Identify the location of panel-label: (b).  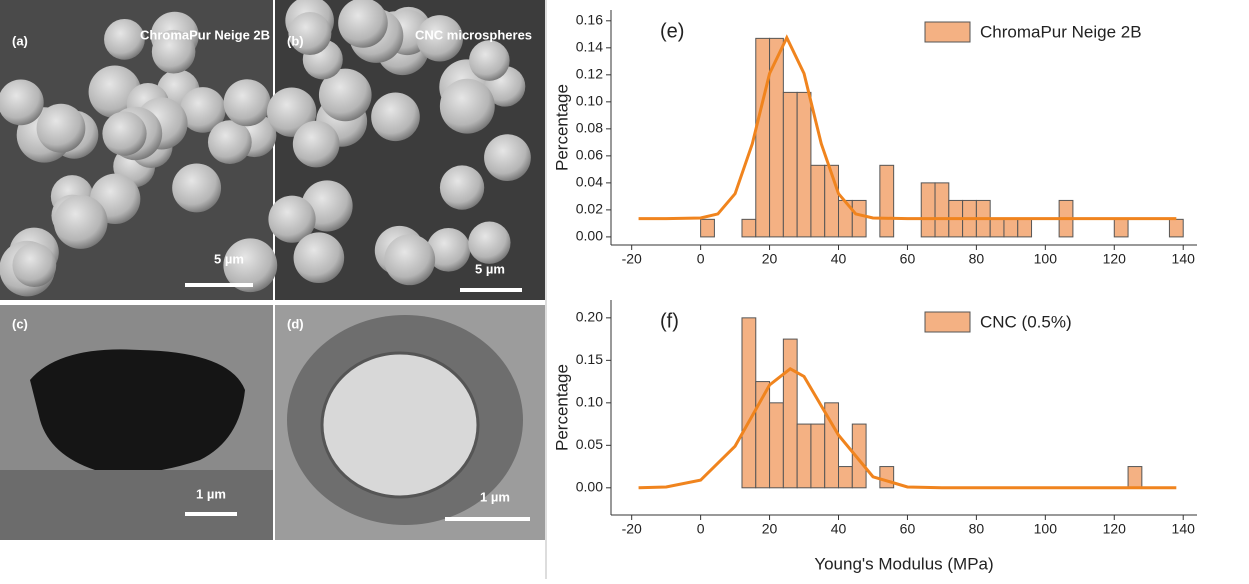
(295, 40).